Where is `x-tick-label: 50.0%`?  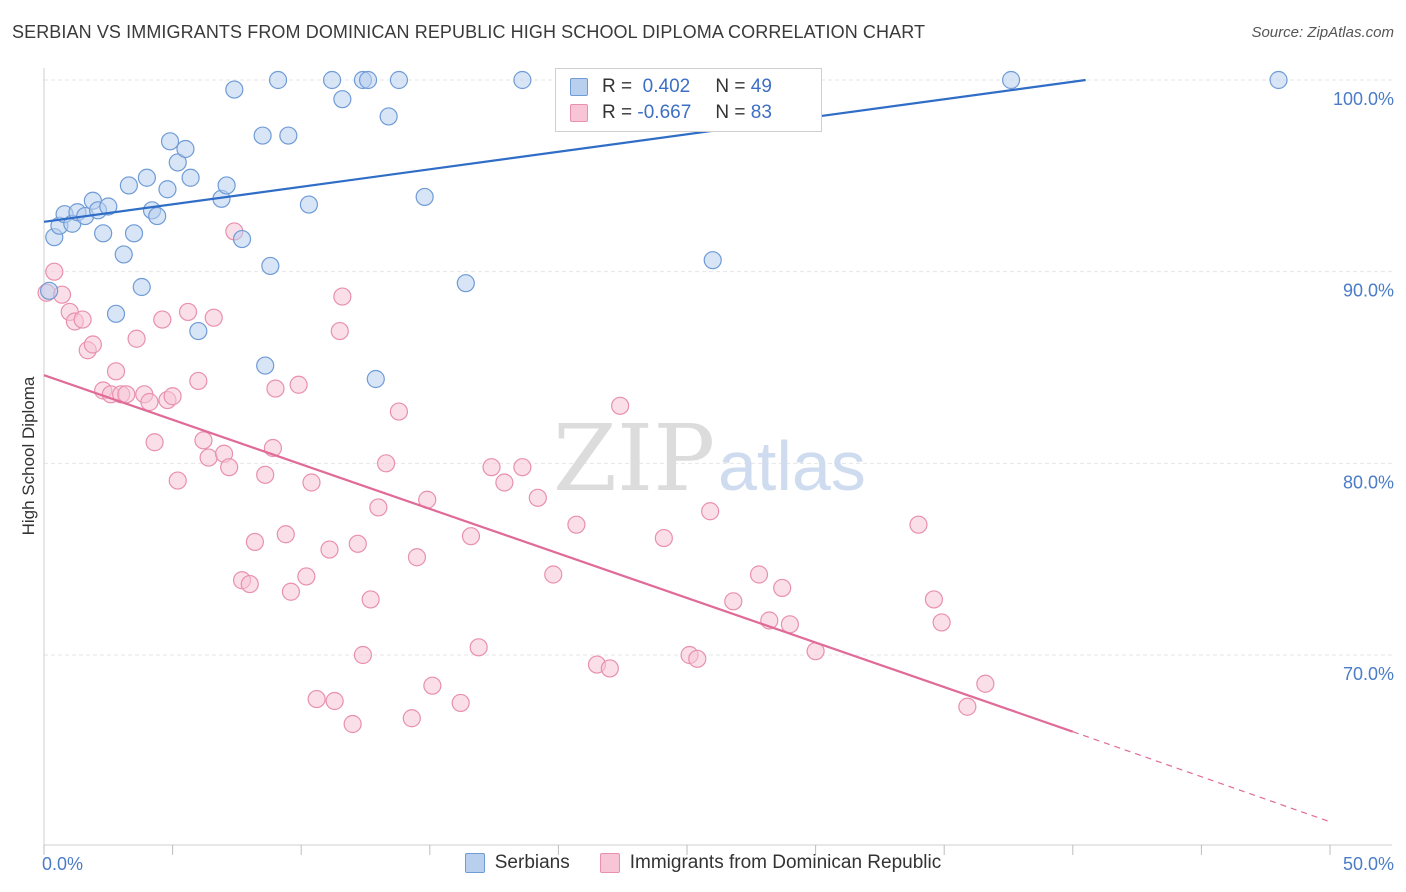 x-tick-label: 50.0% is located at coordinates (1368, 864).